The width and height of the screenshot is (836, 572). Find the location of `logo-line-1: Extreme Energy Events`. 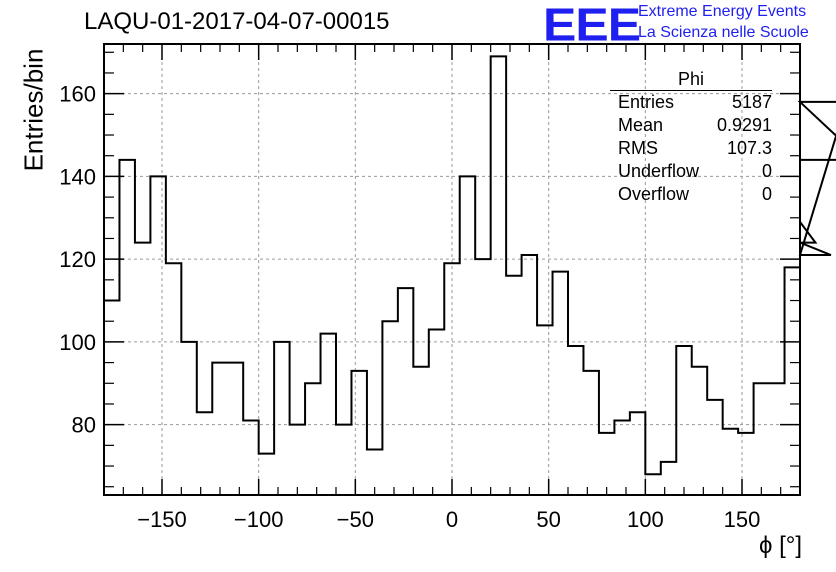

logo-line-1: Extreme Energy Events is located at coordinates (722, 11).